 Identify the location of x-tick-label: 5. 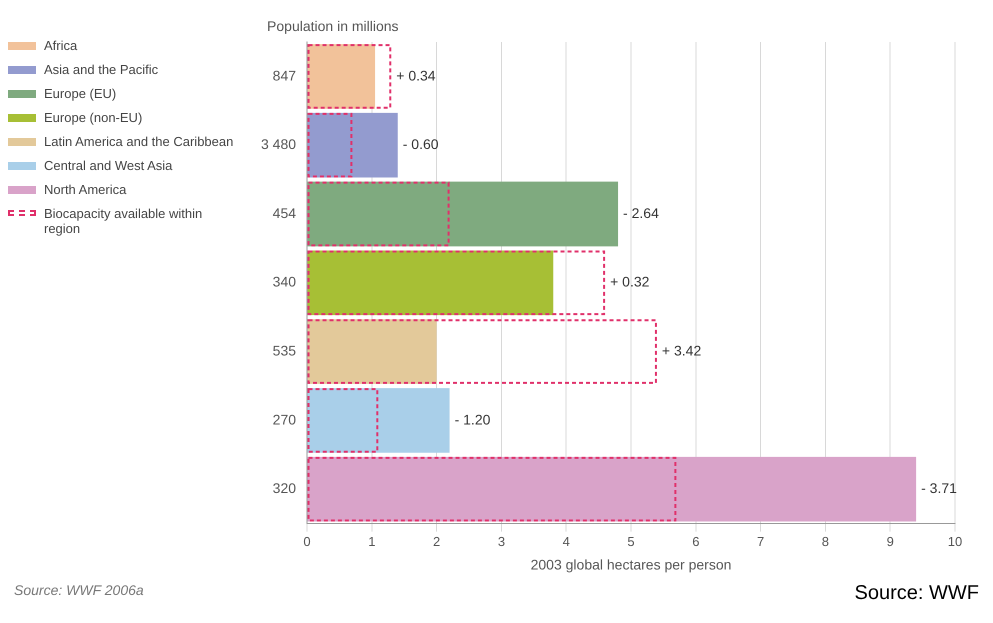
(631, 541).